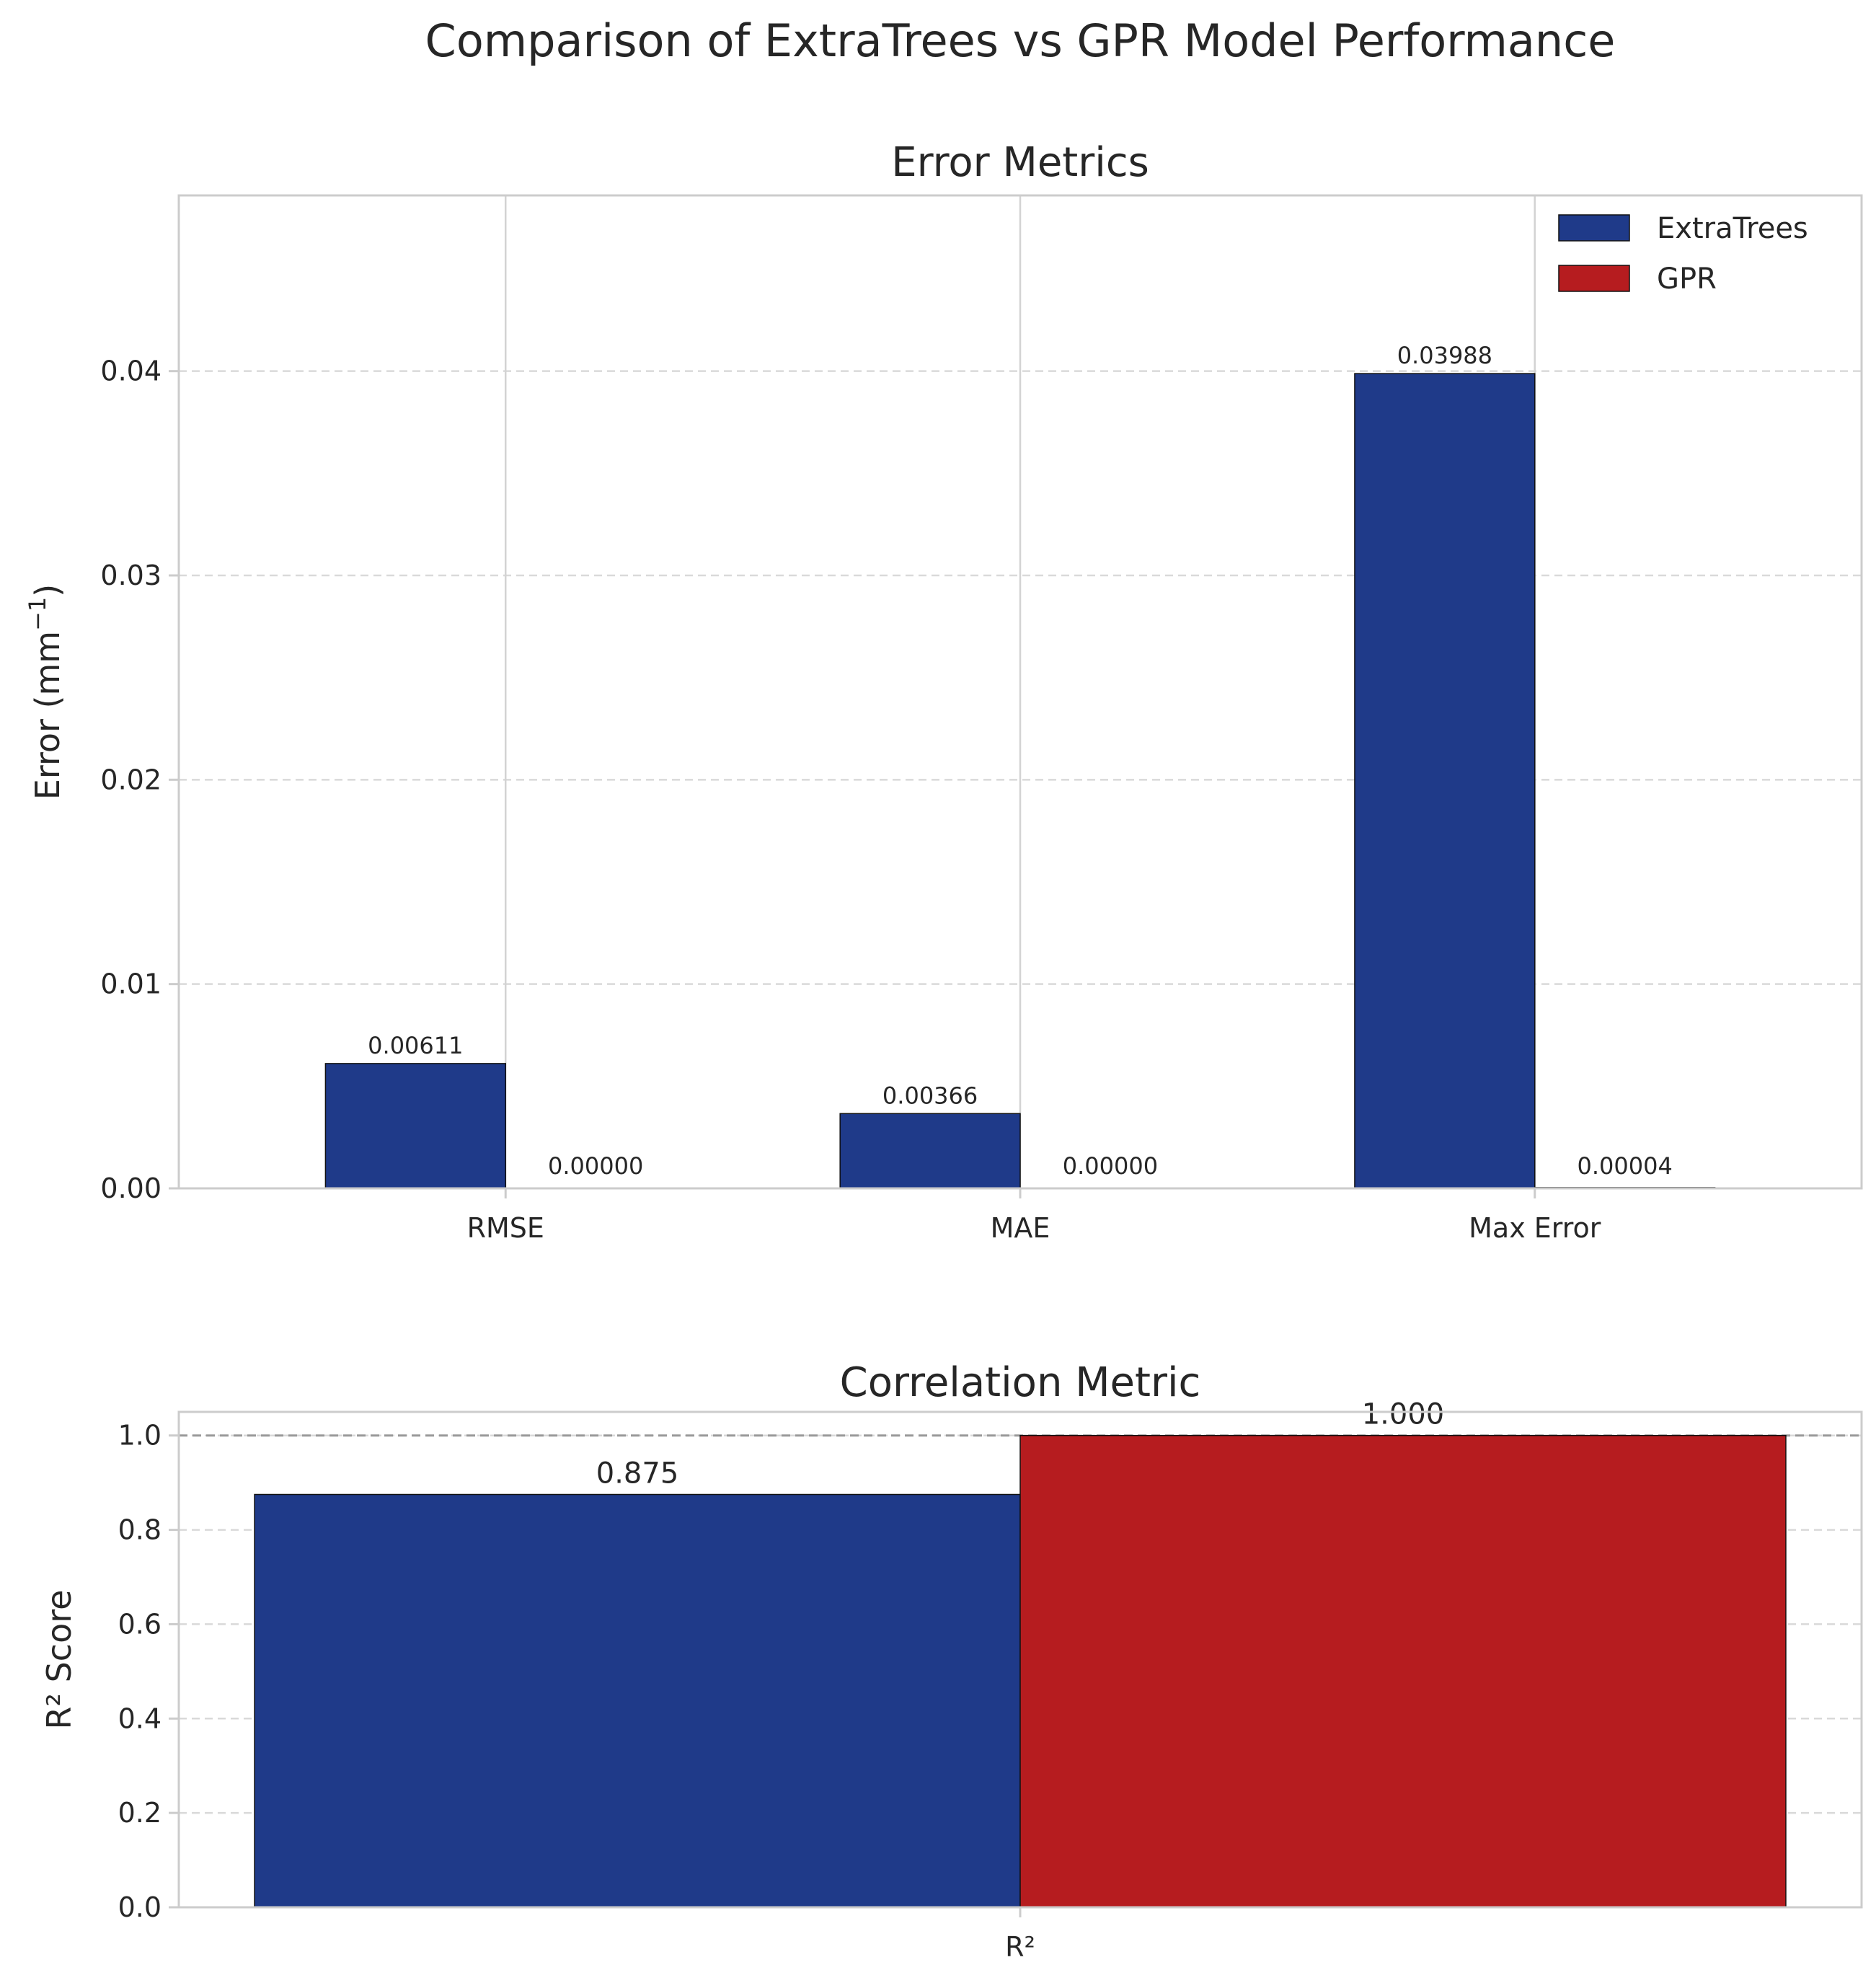 The height and width of the screenshot is (1983, 1876). What do you see at coordinates (415, 1045) in the screenshot?
I see `bar-value-label: 0.00611` at bounding box center [415, 1045].